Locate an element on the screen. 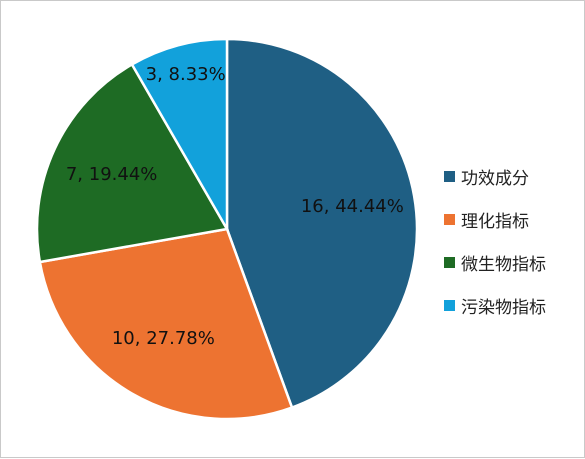 This screenshot has height=459, width=585. legend-item-污染物指标: 污染物指标 is located at coordinates (511, 305).